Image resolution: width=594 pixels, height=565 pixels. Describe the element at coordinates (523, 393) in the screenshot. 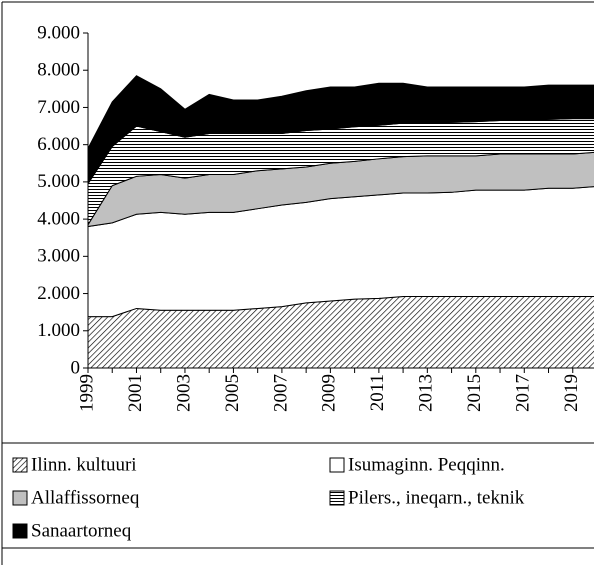

I see `x-tick-label: 2017` at that location.